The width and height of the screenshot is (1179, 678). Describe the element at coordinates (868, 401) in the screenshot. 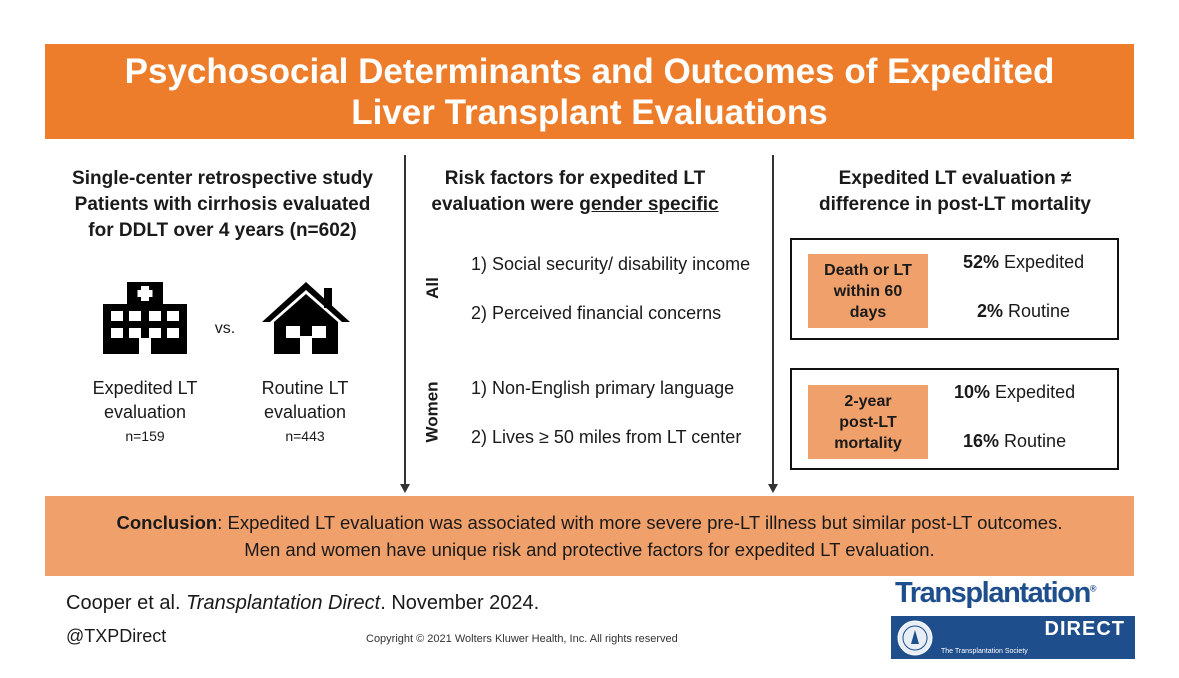

I see `outcome-label-line: 2-year` at that location.